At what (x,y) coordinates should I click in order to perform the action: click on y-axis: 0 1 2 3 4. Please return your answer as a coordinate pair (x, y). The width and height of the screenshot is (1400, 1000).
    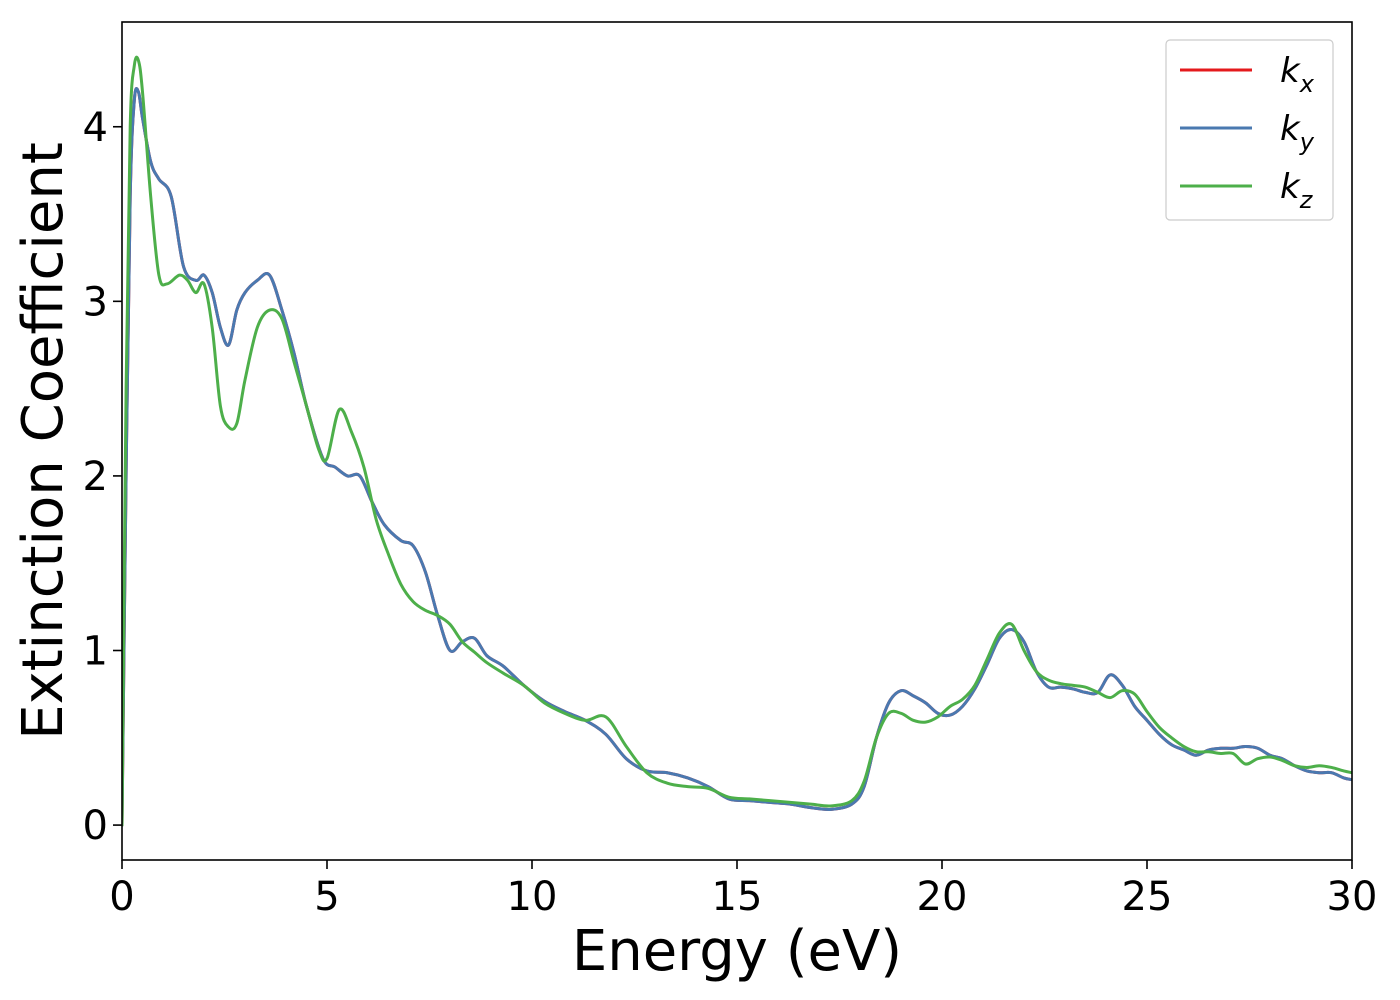
    Looking at the image, I should click on (102, 477).